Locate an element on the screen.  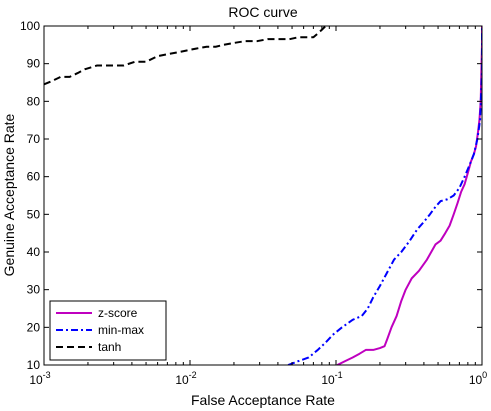
series-line-tanh is located at coordinates (185, 56).